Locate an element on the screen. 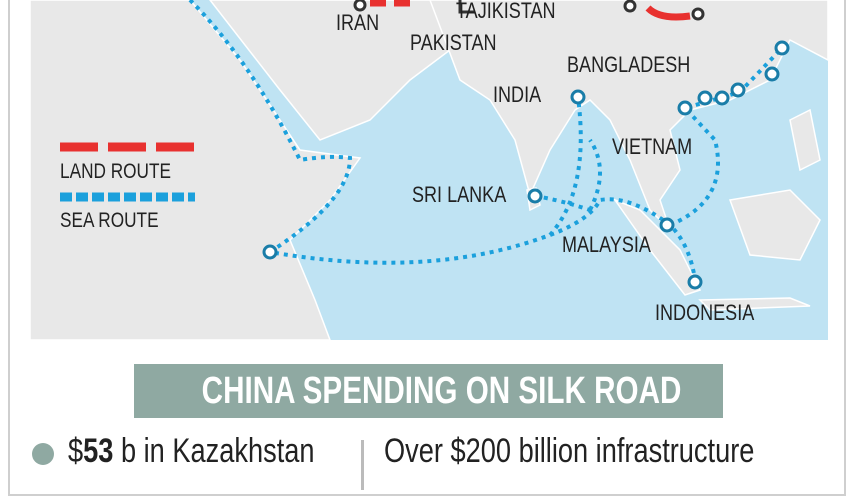 This screenshot has height=496, width=857. fact-prefix: $ is located at coordinates (76, 451).